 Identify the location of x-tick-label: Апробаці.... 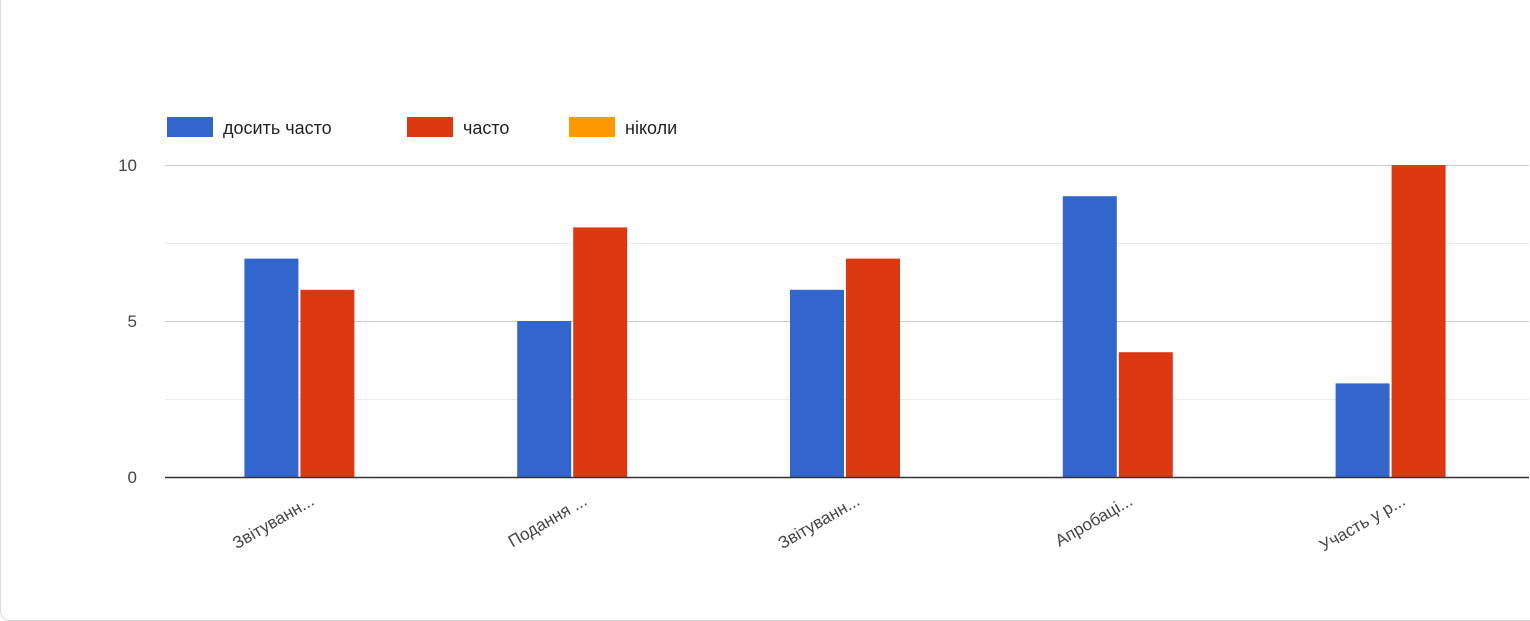
(1094, 520).